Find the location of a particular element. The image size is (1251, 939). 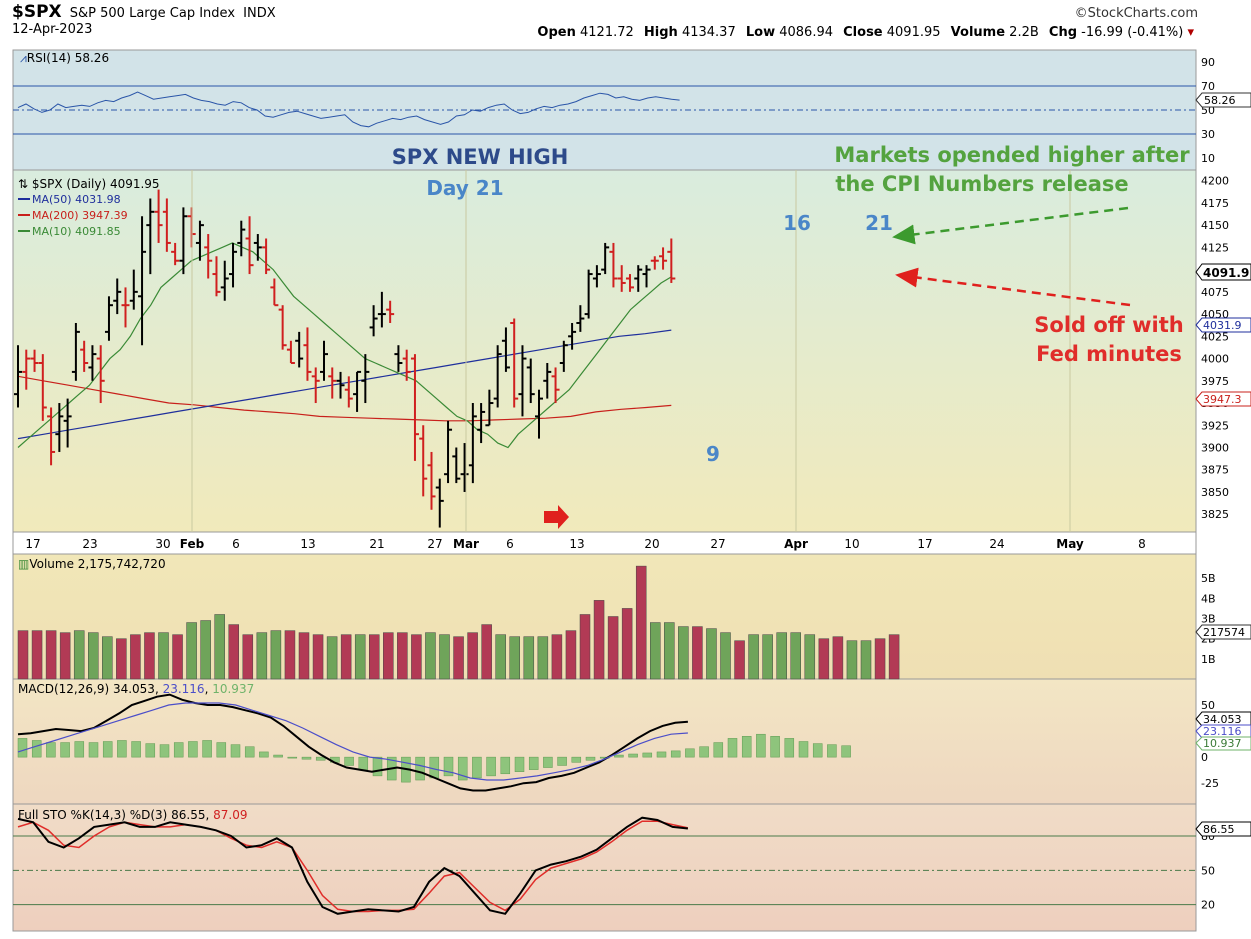

x-axis-label: Mar is located at coordinates (466, 544).